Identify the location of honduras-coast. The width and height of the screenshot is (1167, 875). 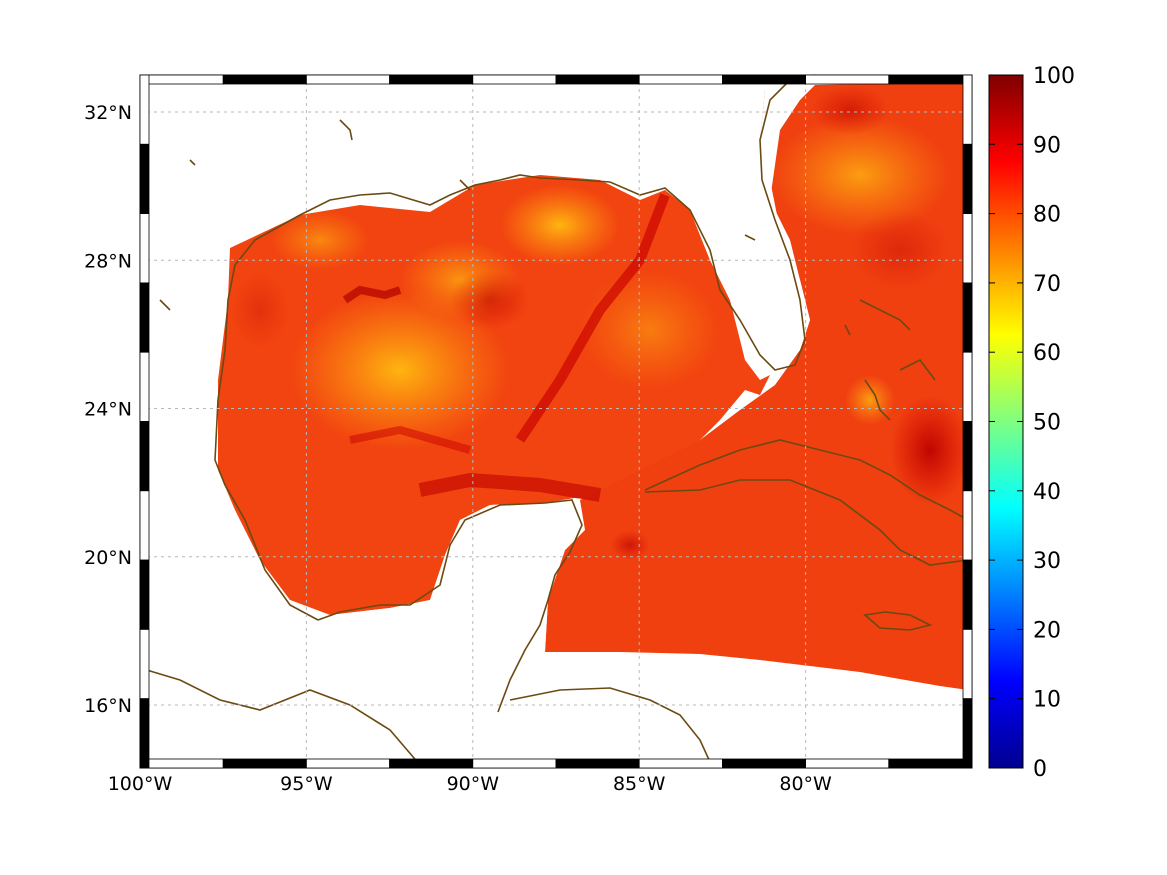
(610, 725).